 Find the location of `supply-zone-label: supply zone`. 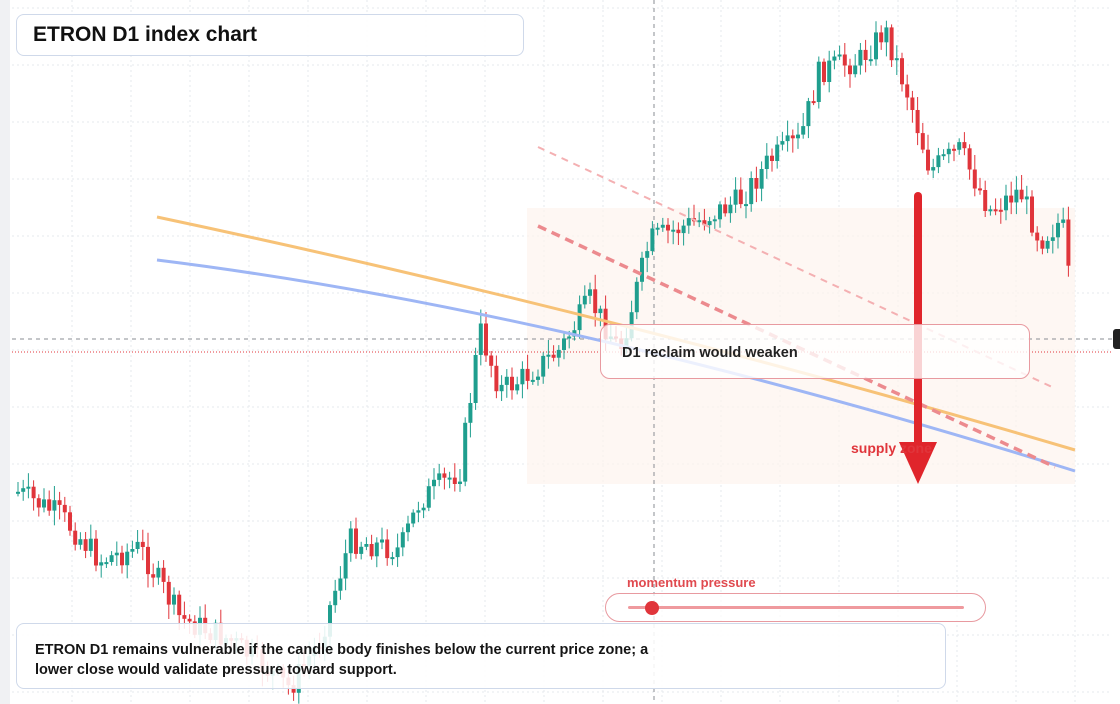

supply-zone-label: supply zone is located at coordinates (891, 448).